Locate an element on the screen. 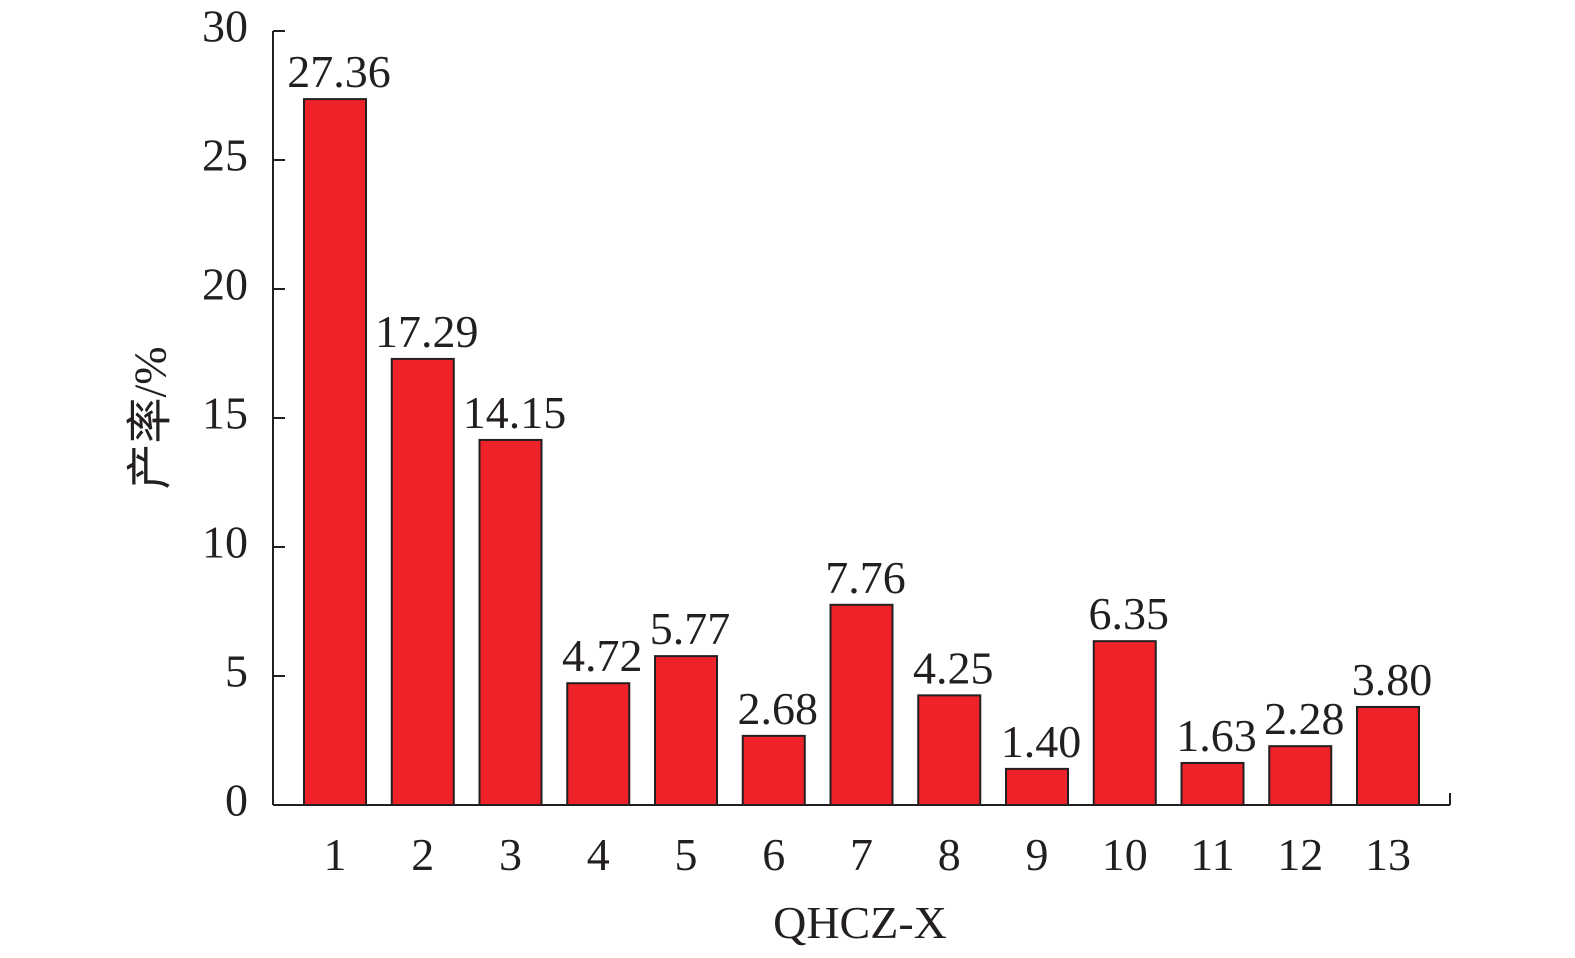 The image size is (1575, 958). y-tick-label: 0 is located at coordinates (236, 800).